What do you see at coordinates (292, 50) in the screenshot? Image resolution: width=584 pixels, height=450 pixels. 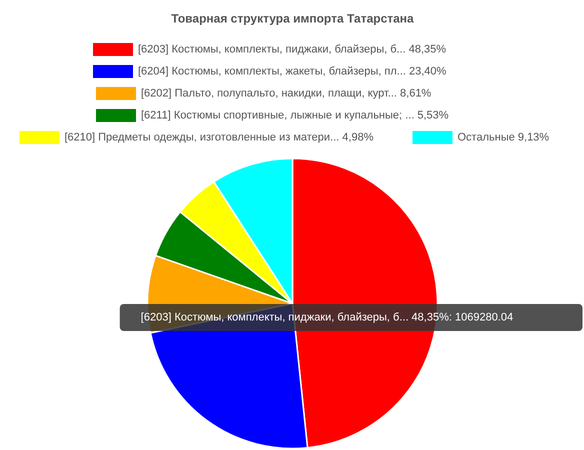 I see `legend-label: [6203] Костюмы, комплекты, пиджаки, блайзеры, б... 48,35%` at bounding box center [292, 50].